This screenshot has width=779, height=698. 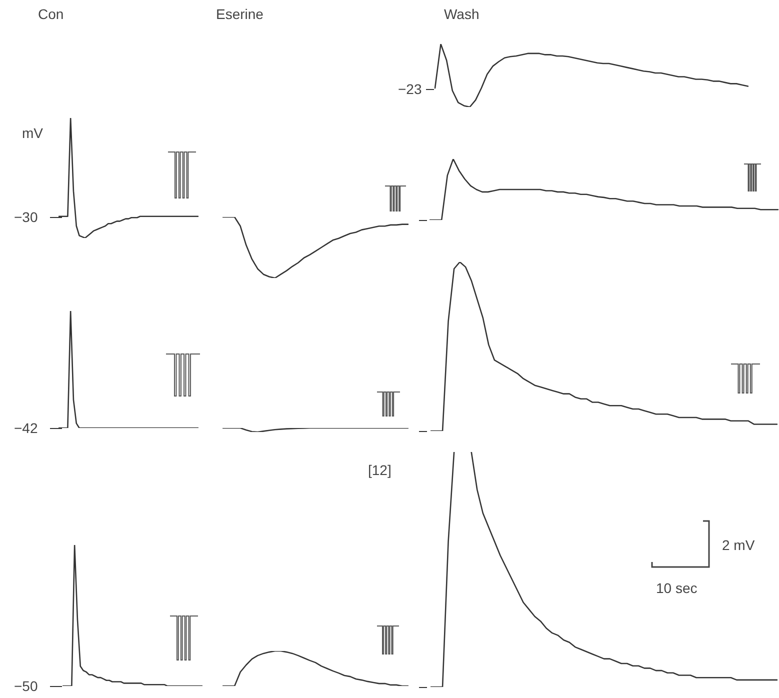 What do you see at coordinates (380, 470) in the screenshot?
I see `text: [12]` at bounding box center [380, 470].